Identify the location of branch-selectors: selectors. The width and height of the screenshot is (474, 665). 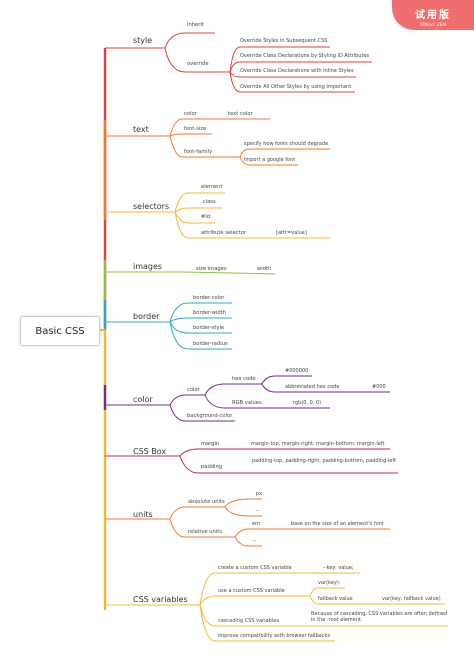
(151, 206).